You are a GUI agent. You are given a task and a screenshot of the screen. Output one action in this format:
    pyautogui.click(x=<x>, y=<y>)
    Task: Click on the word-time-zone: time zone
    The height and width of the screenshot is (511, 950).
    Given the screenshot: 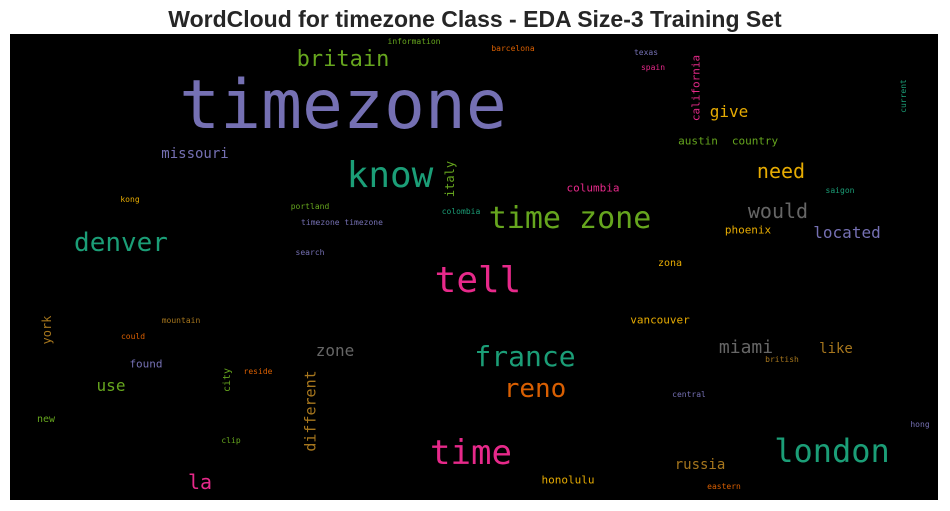 What is the action you would take?
    pyautogui.click(x=570, y=218)
    